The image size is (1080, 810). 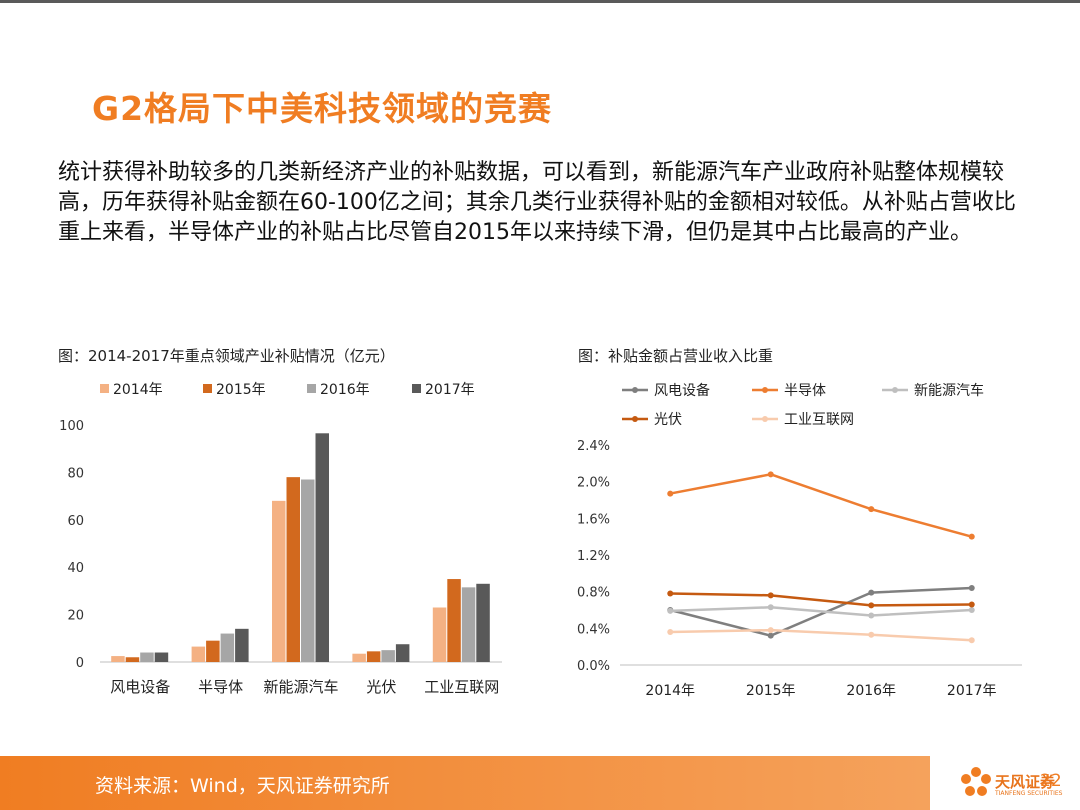 What do you see at coordinates (593, 556) in the screenshot?
I see `y-tick-label: 1.2%` at bounding box center [593, 556].